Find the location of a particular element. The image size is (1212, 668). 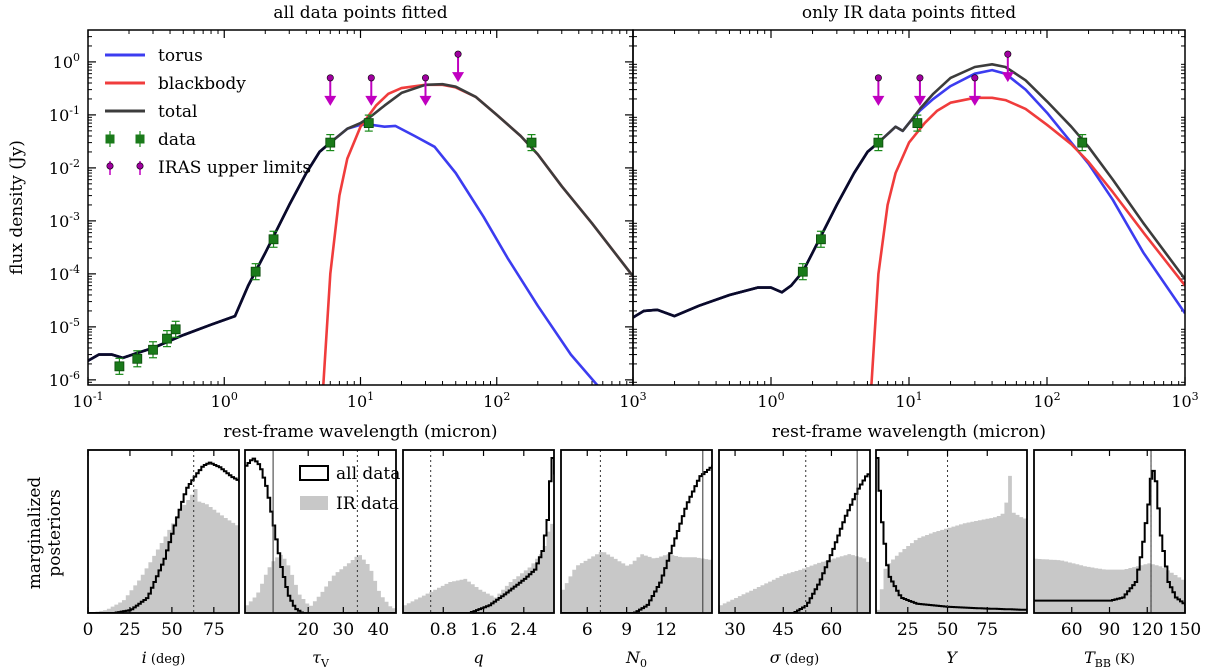

posterior-panel-6: 25 50 75 Y is located at coordinates (951, 558).